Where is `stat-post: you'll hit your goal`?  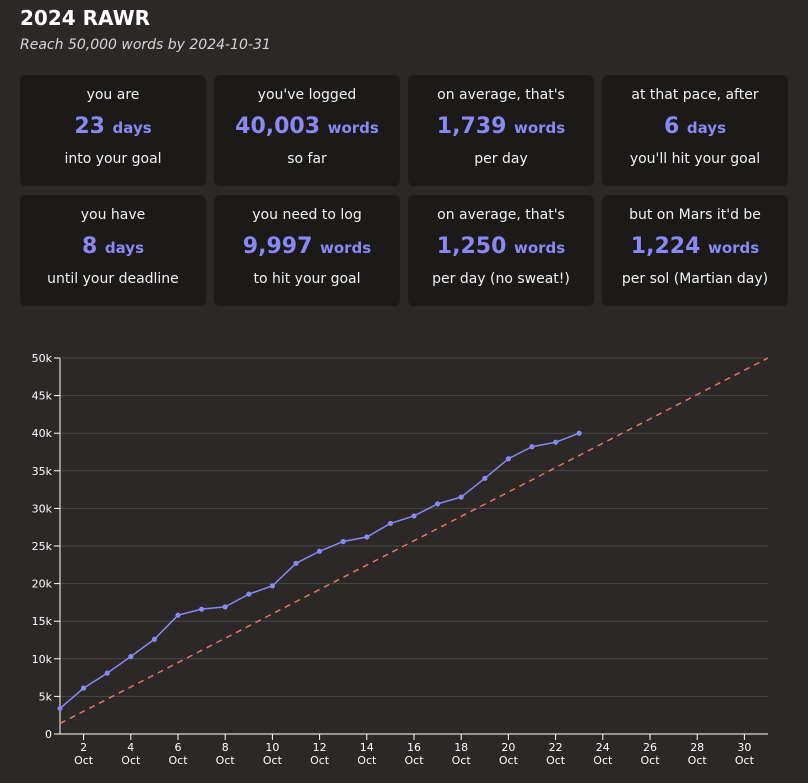
stat-post: you'll hit your goal is located at coordinates (695, 159).